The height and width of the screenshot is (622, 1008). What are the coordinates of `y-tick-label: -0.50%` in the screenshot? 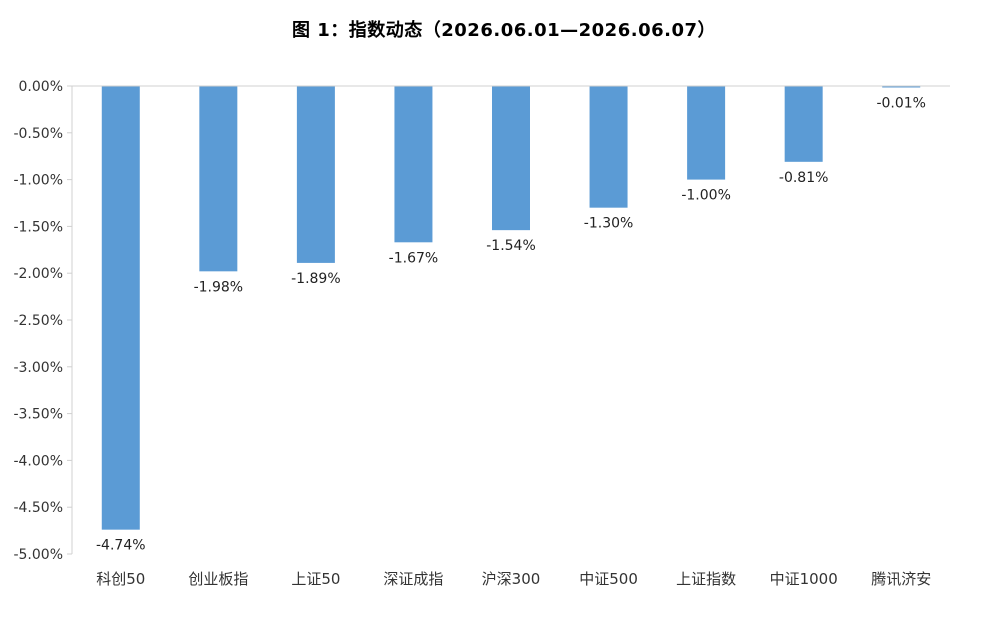 It's located at (38, 134).